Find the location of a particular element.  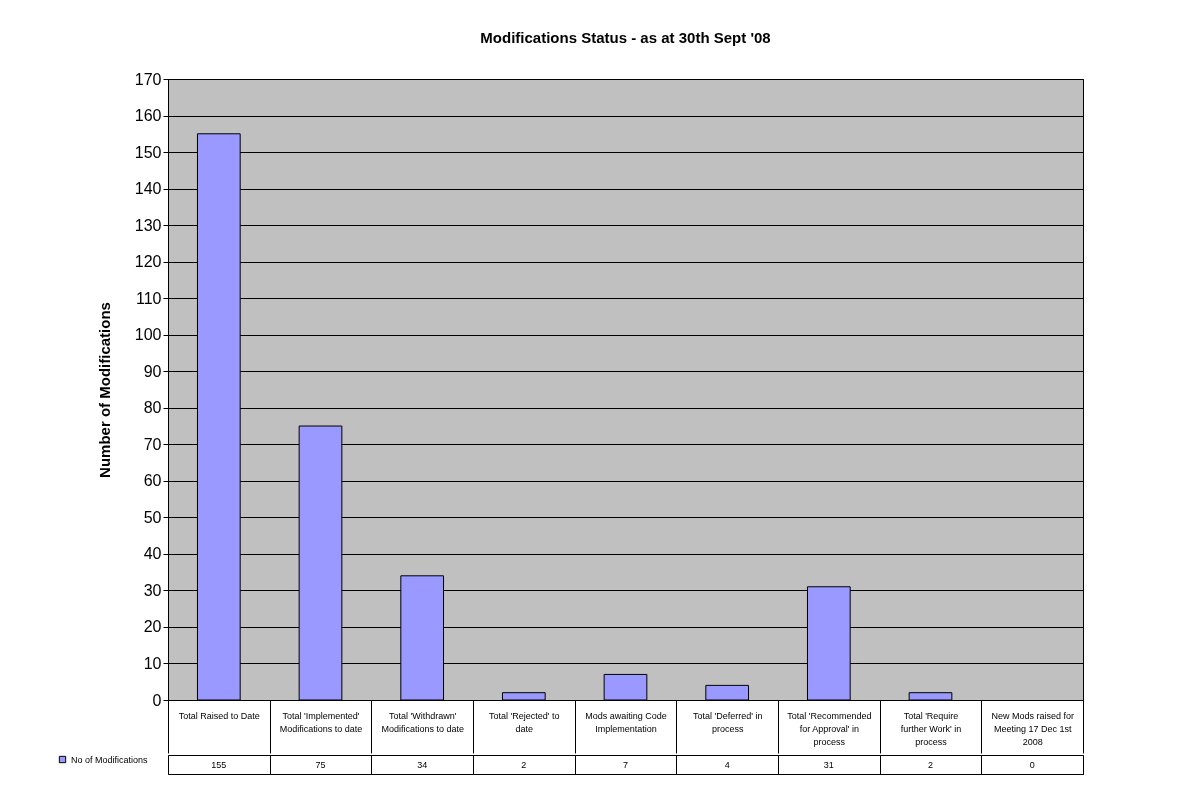

data-label: 34 is located at coordinates (422, 764).